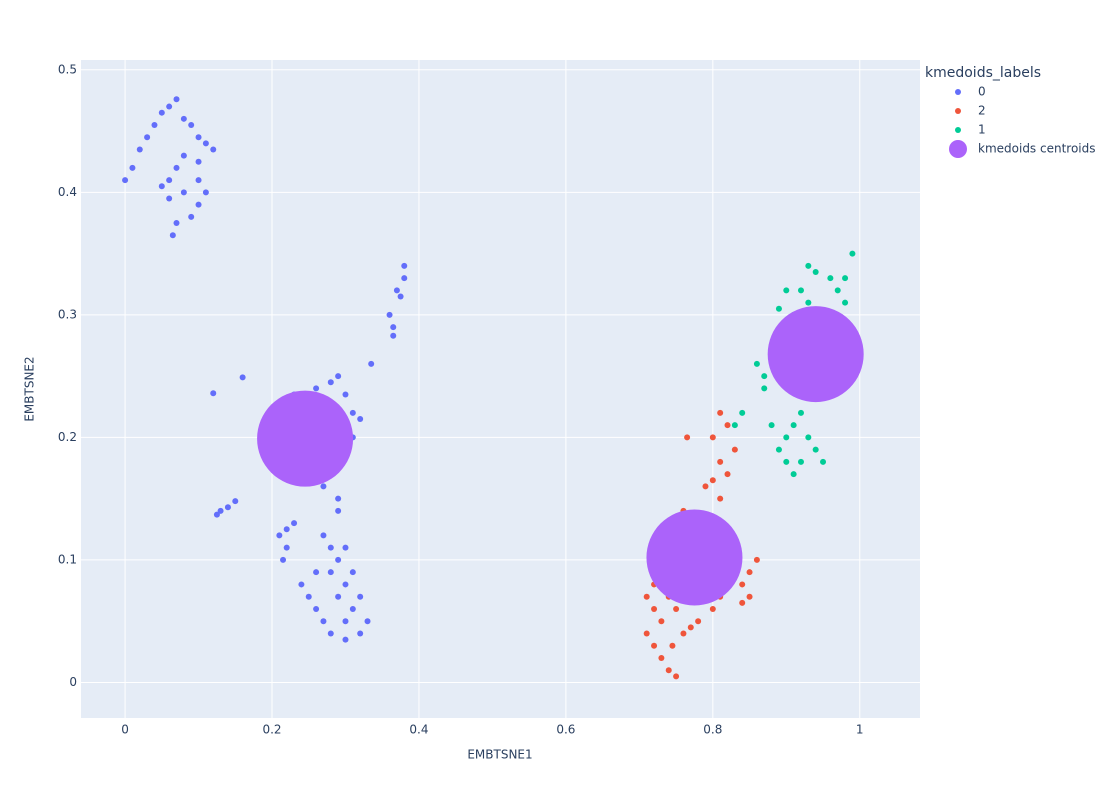  I want to click on y-tick-label: 0, so click(73, 682).